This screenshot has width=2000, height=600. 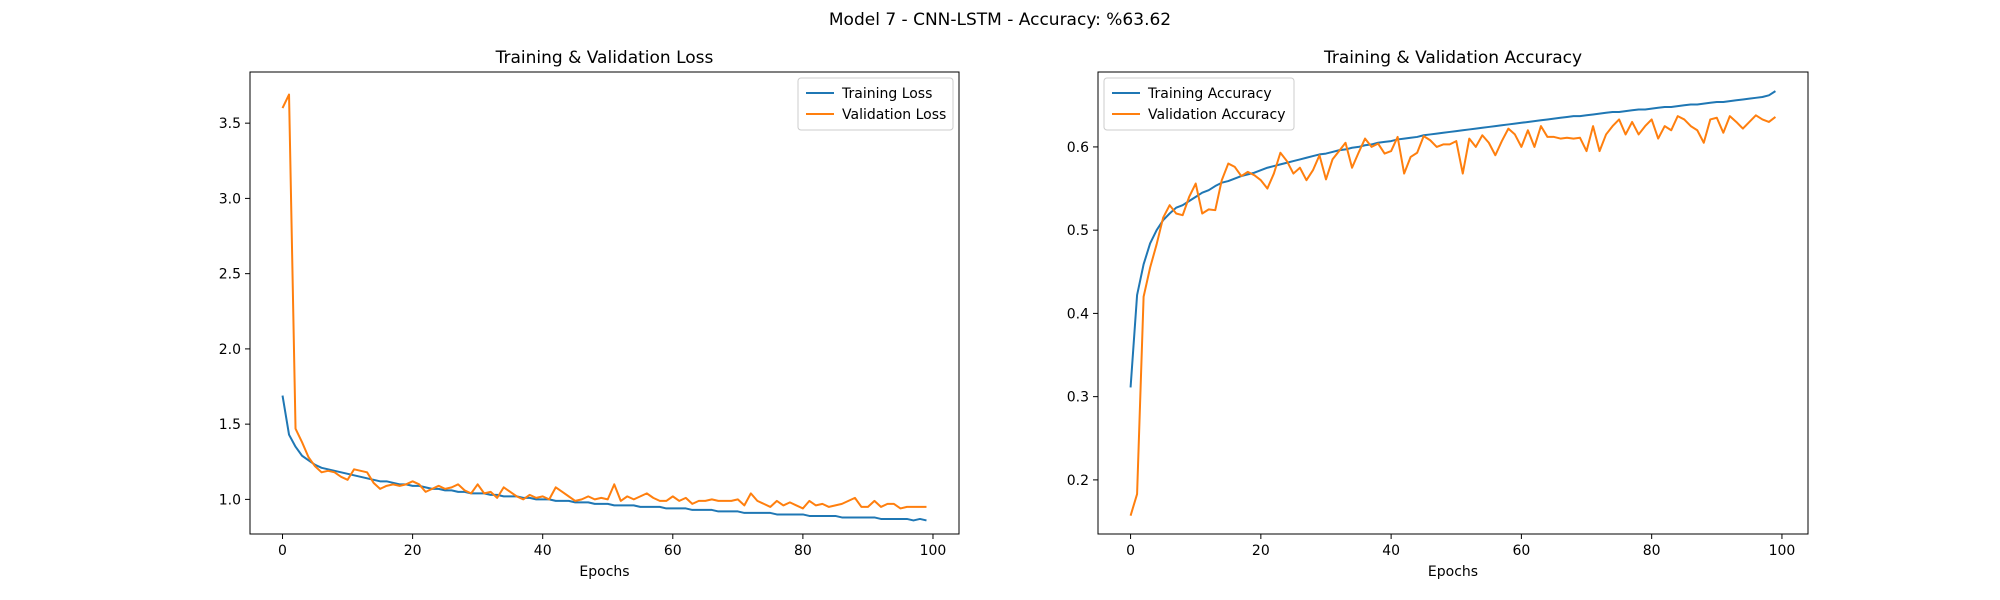 What do you see at coordinates (894, 115) in the screenshot?
I see `legend-label-2: Validation Loss` at bounding box center [894, 115].